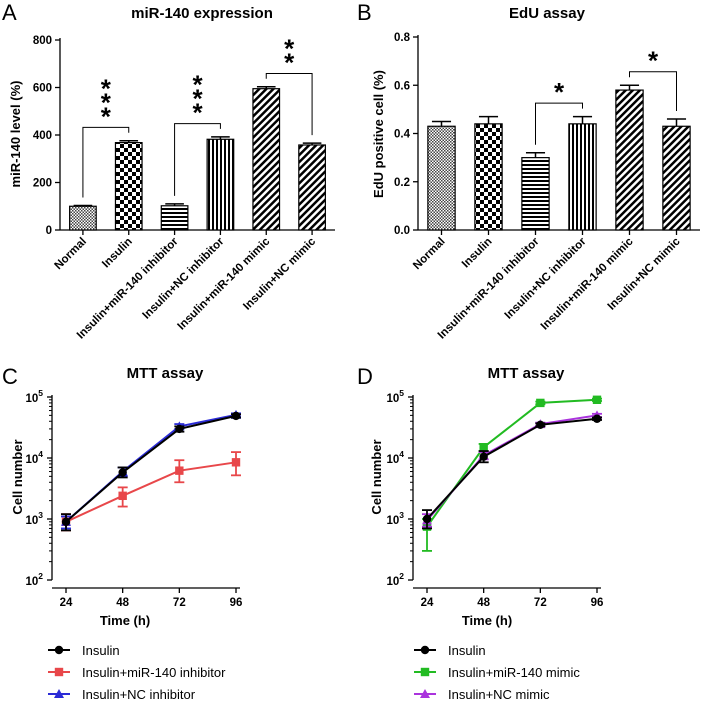  Describe the element at coordinates (395, 457) in the screenshot. I see `d-y-tick-label: 10⁴` at that location.